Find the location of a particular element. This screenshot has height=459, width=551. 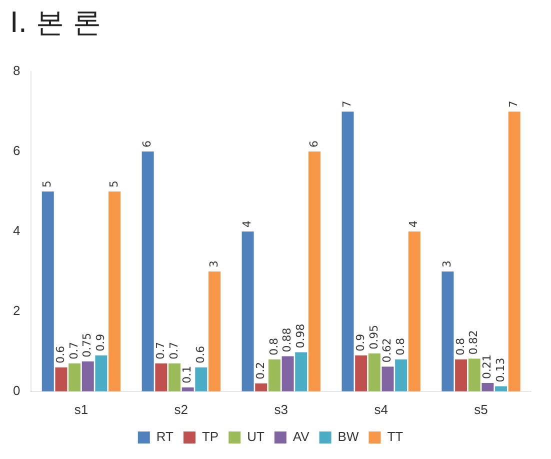

data-label: 0.95 is located at coordinates (373, 337).